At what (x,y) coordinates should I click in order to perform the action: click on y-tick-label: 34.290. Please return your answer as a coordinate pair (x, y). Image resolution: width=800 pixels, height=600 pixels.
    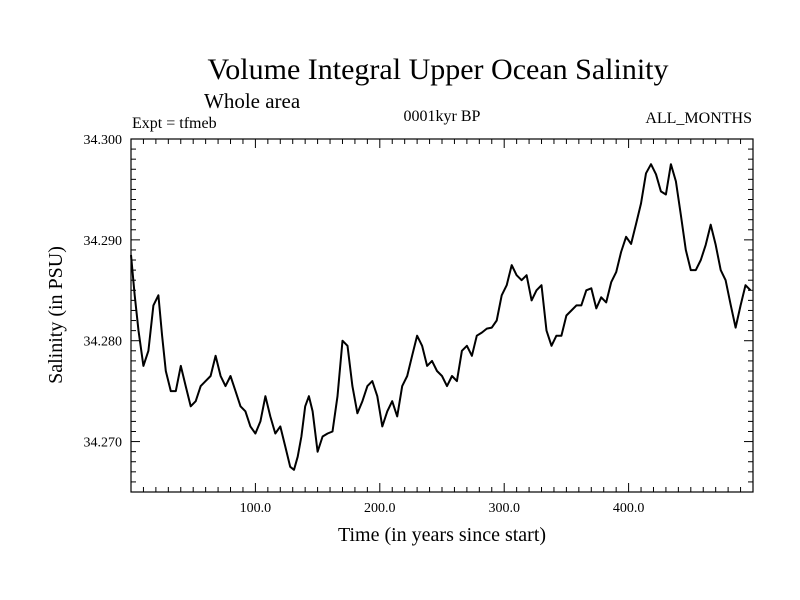
    Looking at the image, I should click on (103, 241).